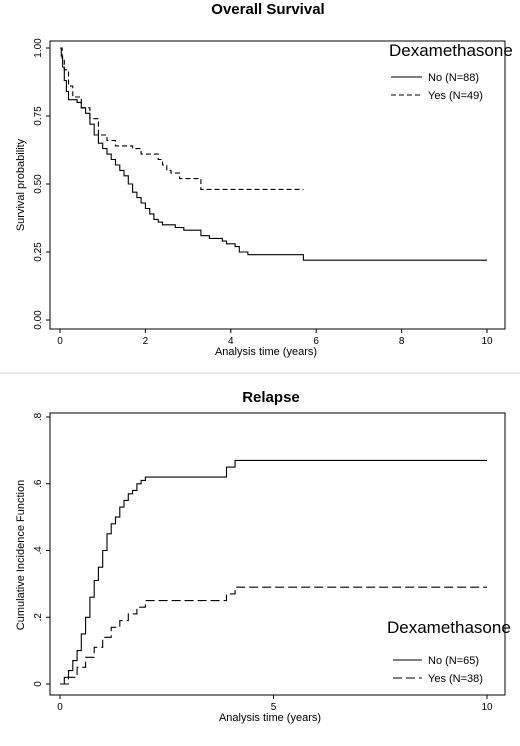 The image size is (520, 746). I want to click on legend-label: No (N=65), so click(453, 661).